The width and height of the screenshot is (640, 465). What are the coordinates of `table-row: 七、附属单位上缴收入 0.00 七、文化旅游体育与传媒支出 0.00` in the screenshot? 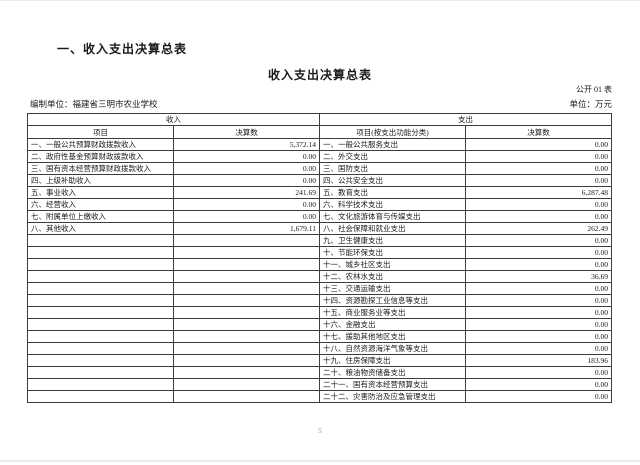 It's located at (319, 216).